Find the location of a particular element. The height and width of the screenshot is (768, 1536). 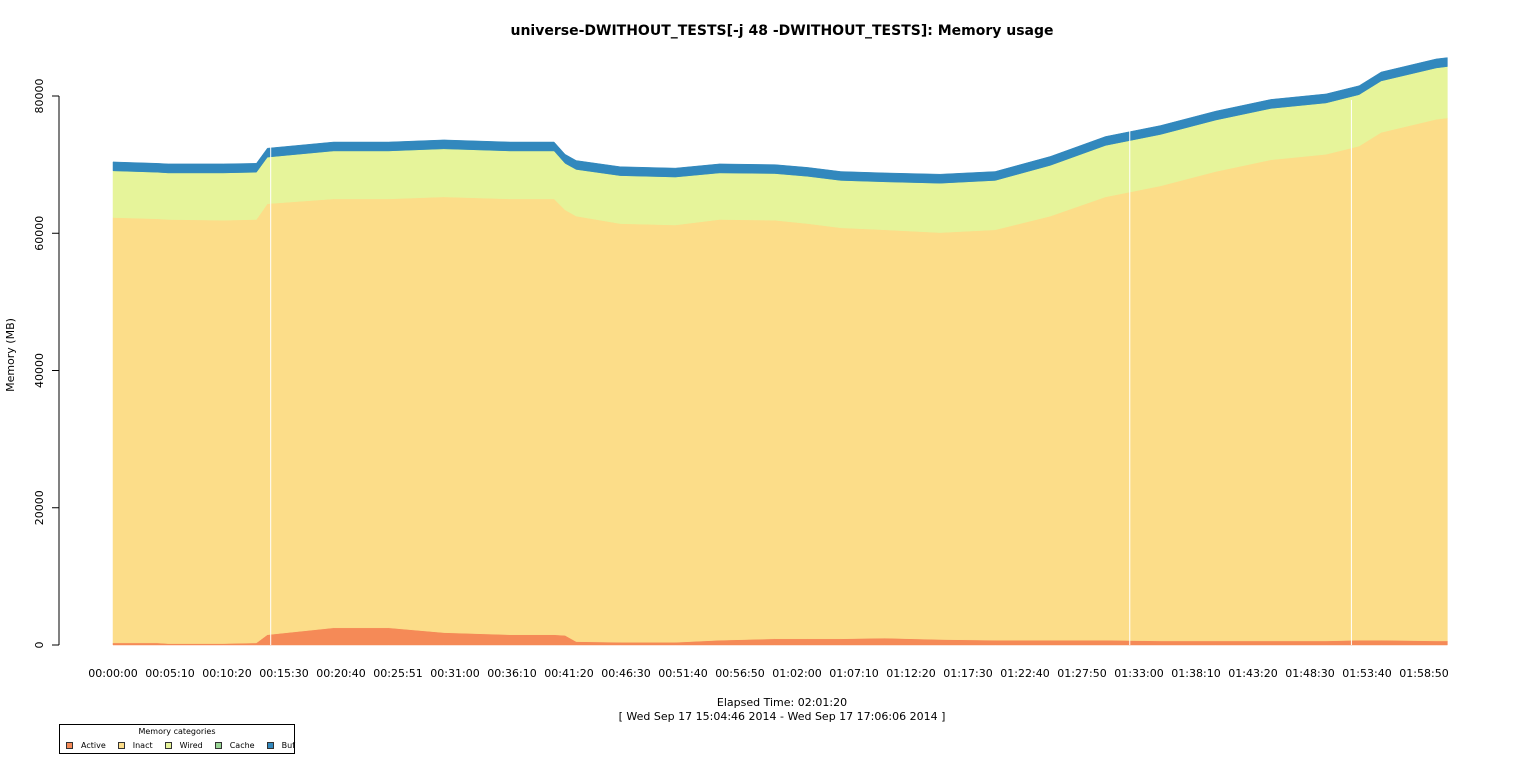

x-tick-label: 01:27:50 is located at coordinates (1081, 673).